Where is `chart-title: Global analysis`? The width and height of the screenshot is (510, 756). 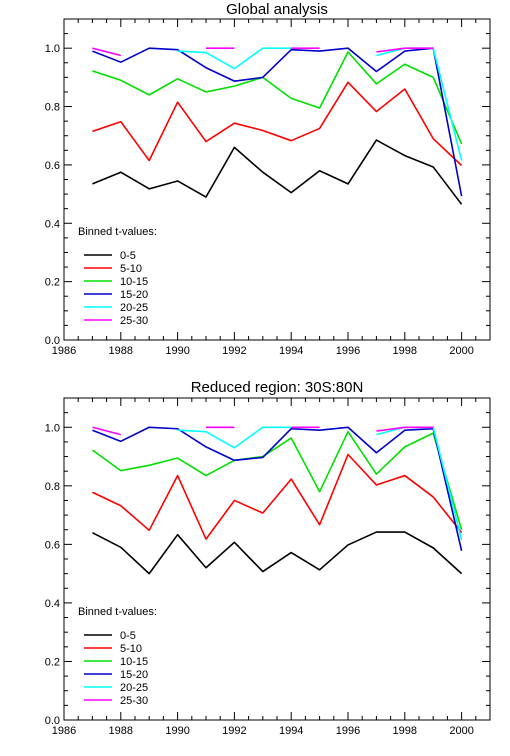 chart-title: Global analysis is located at coordinates (277, 9).